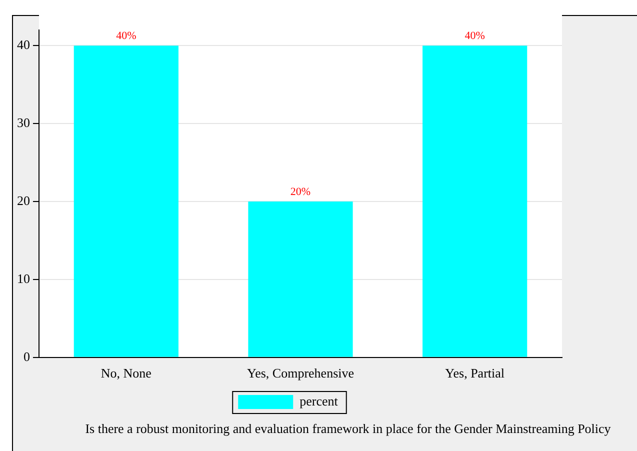 The height and width of the screenshot is (451, 637). Describe the element at coordinates (23, 122) in the screenshot. I see `y-tick-label: 30` at that location.